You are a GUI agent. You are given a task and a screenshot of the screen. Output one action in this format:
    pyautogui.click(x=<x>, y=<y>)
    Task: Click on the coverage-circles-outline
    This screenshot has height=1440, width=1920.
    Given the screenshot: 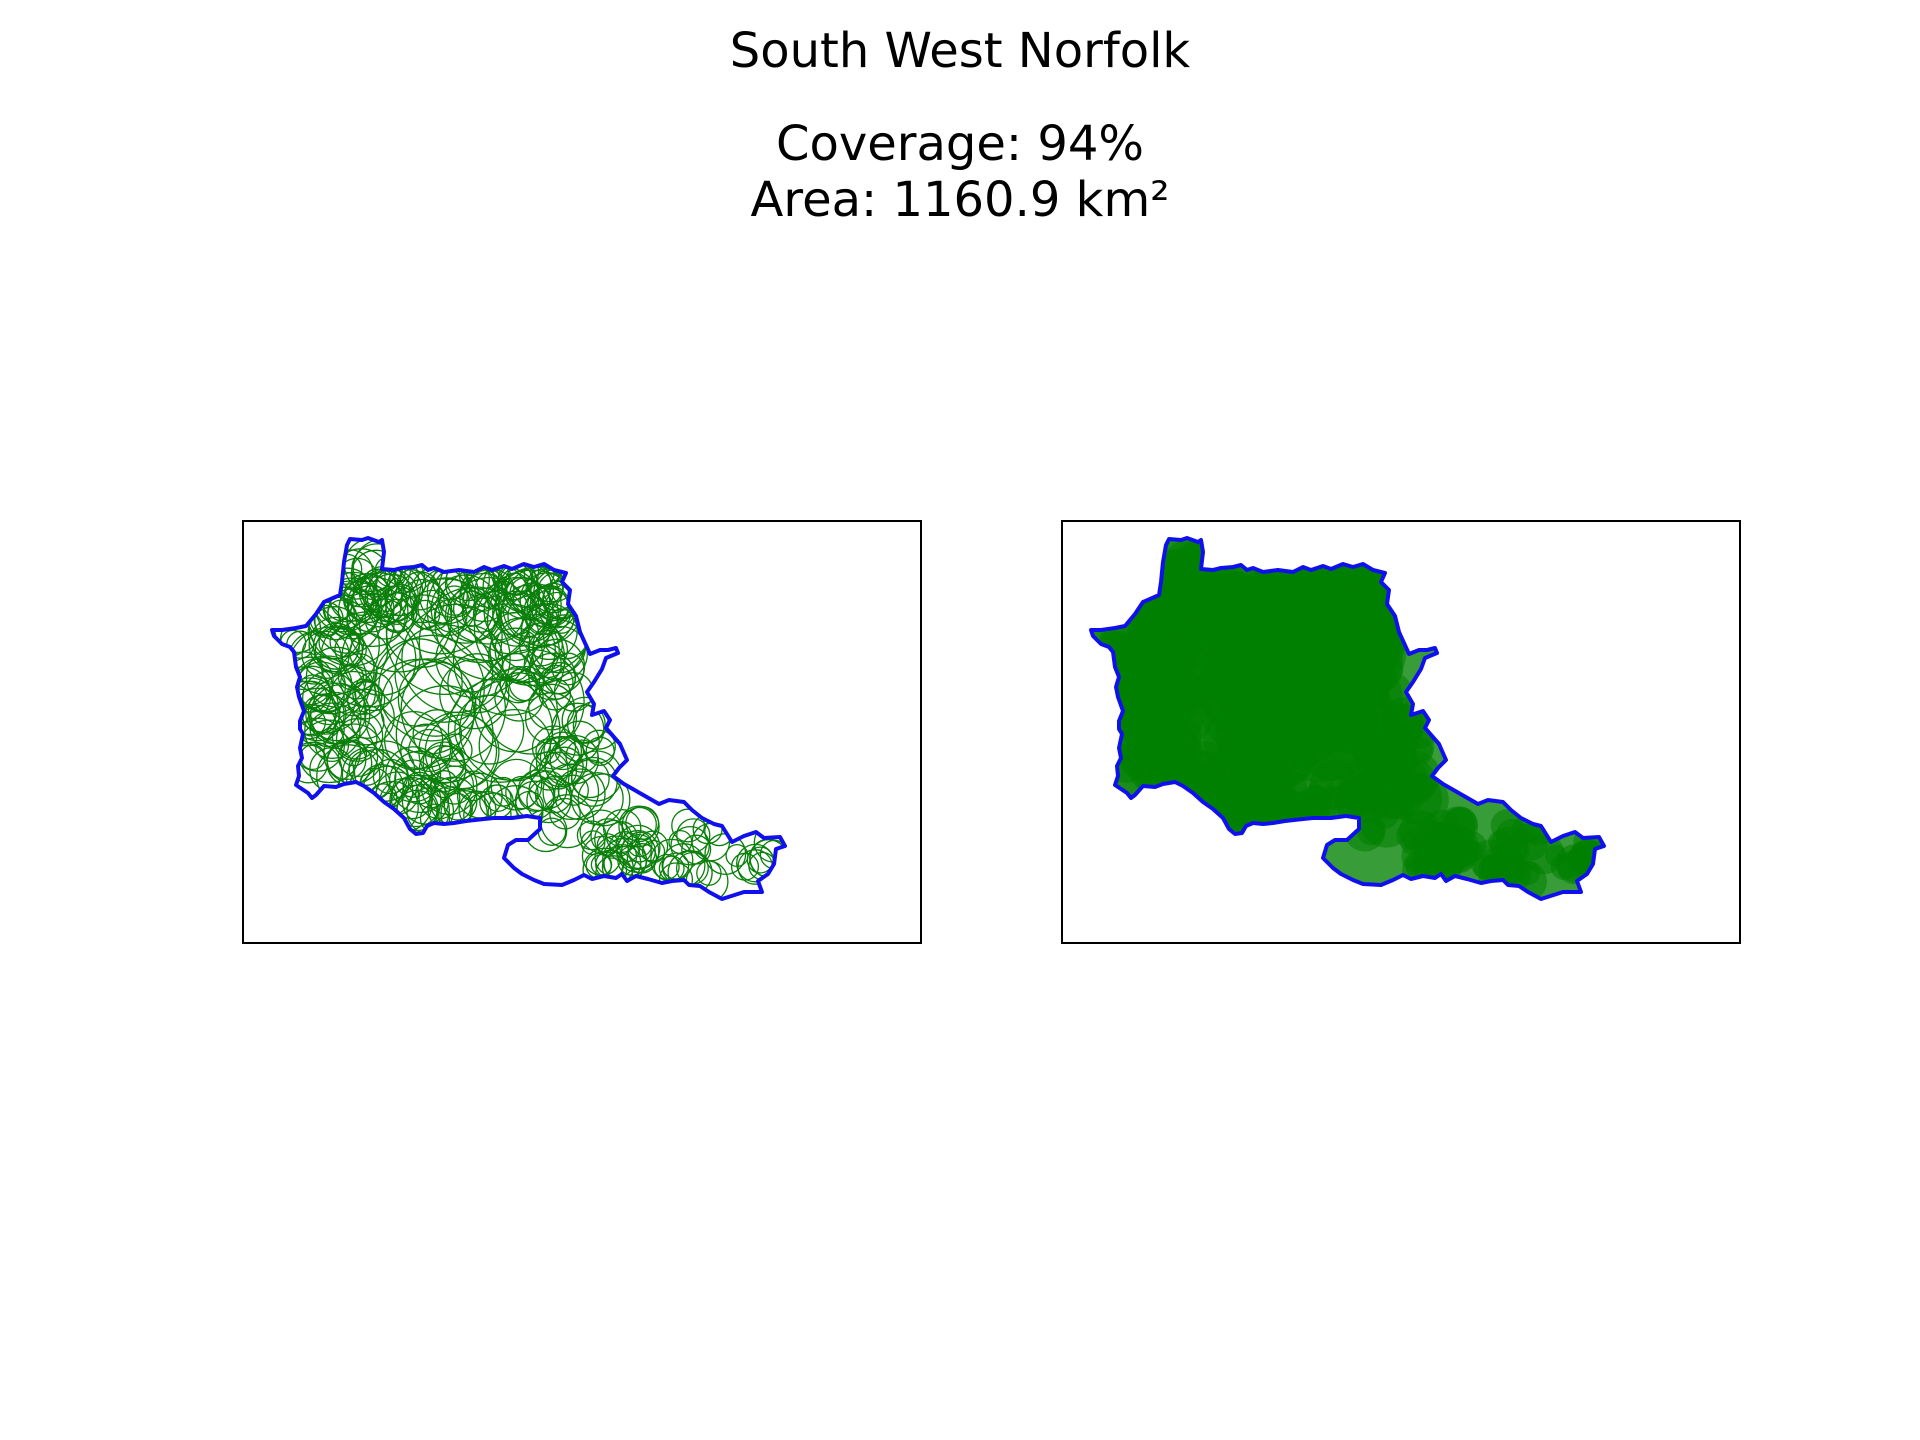 What is the action you would take?
    pyautogui.click(x=529, y=718)
    